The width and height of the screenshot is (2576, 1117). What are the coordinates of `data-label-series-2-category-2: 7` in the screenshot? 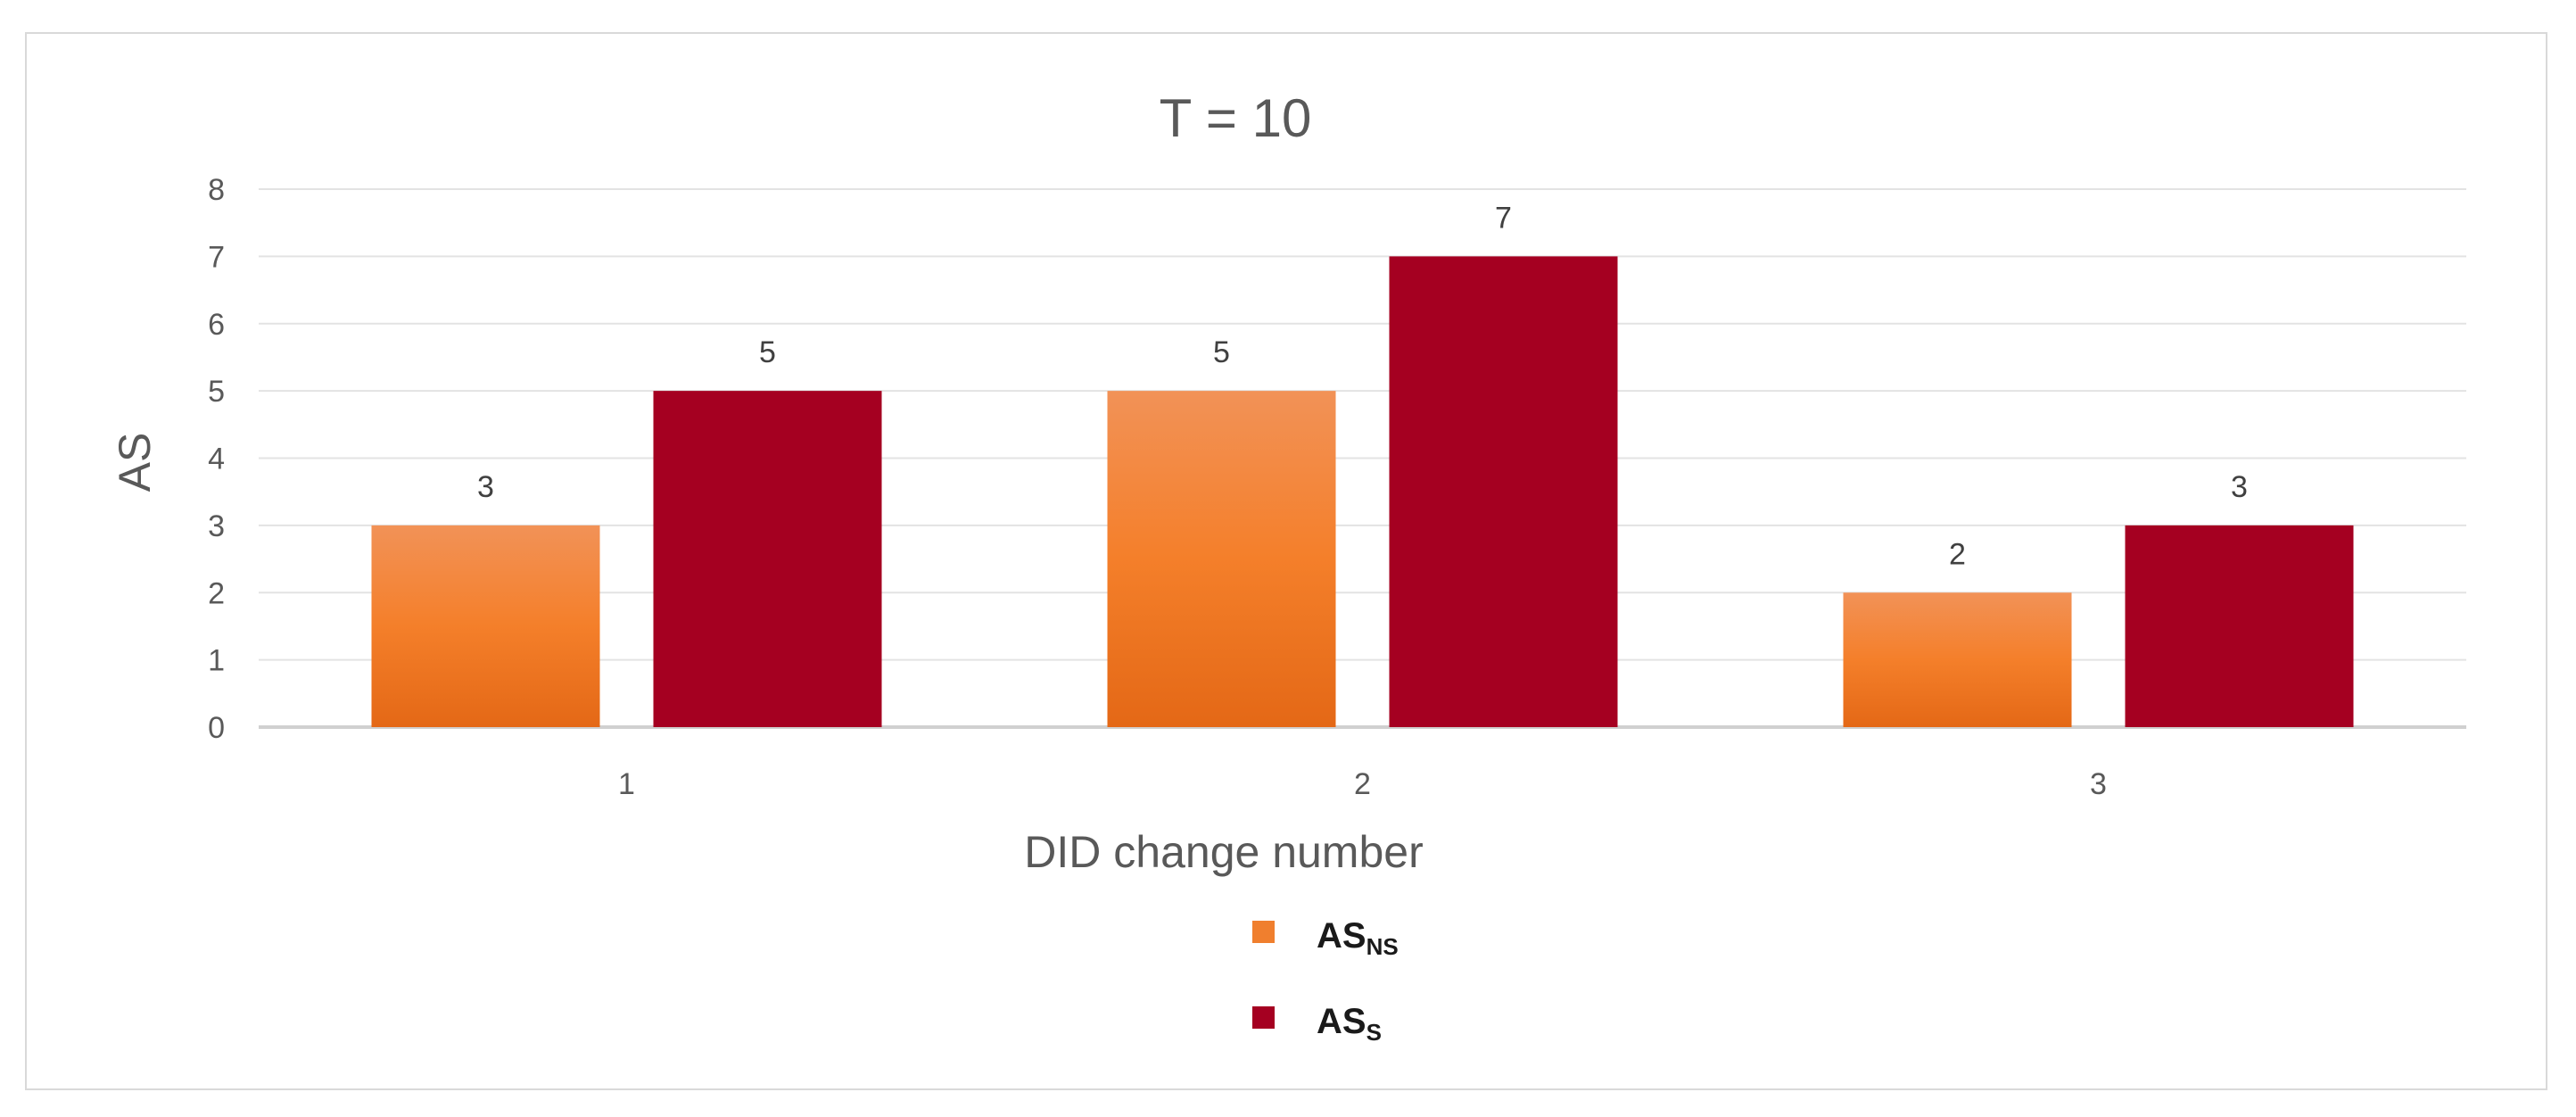 It's located at (1504, 218).